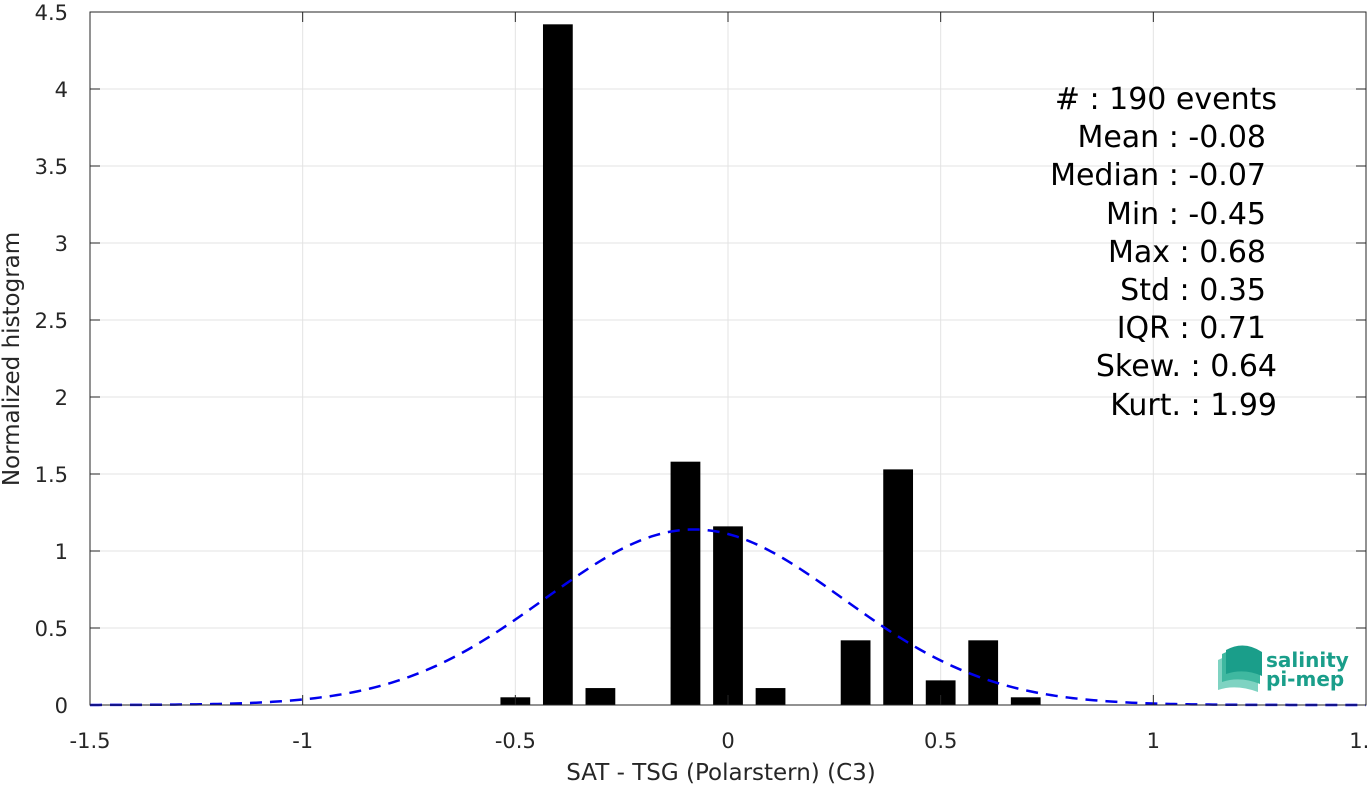  Describe the element at coordinates (51, 13) in the screenshot. I see `y-tick-label: 4.5` at that location.